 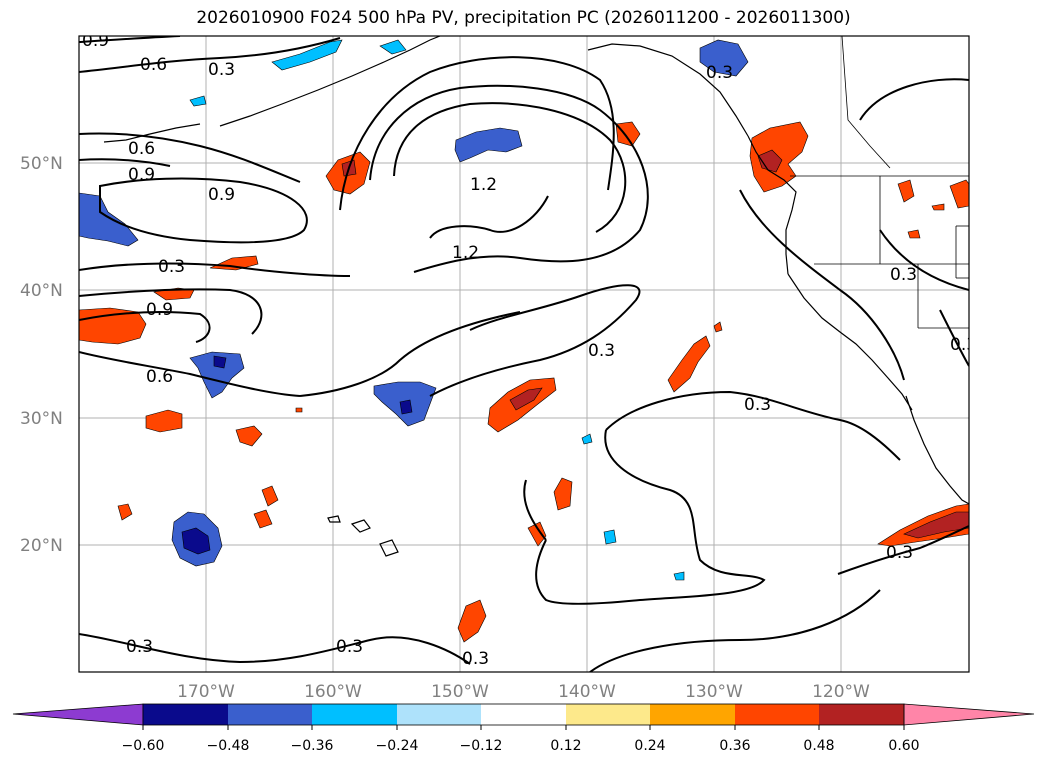 I want to click on colorbar-tick-label: 0.36, so click(x=734, y=746).